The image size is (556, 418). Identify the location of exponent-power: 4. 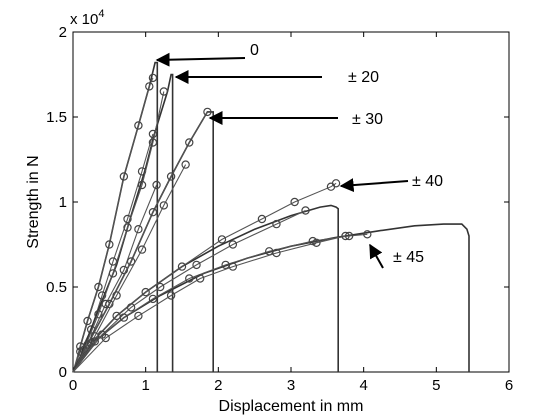
(101, 14).